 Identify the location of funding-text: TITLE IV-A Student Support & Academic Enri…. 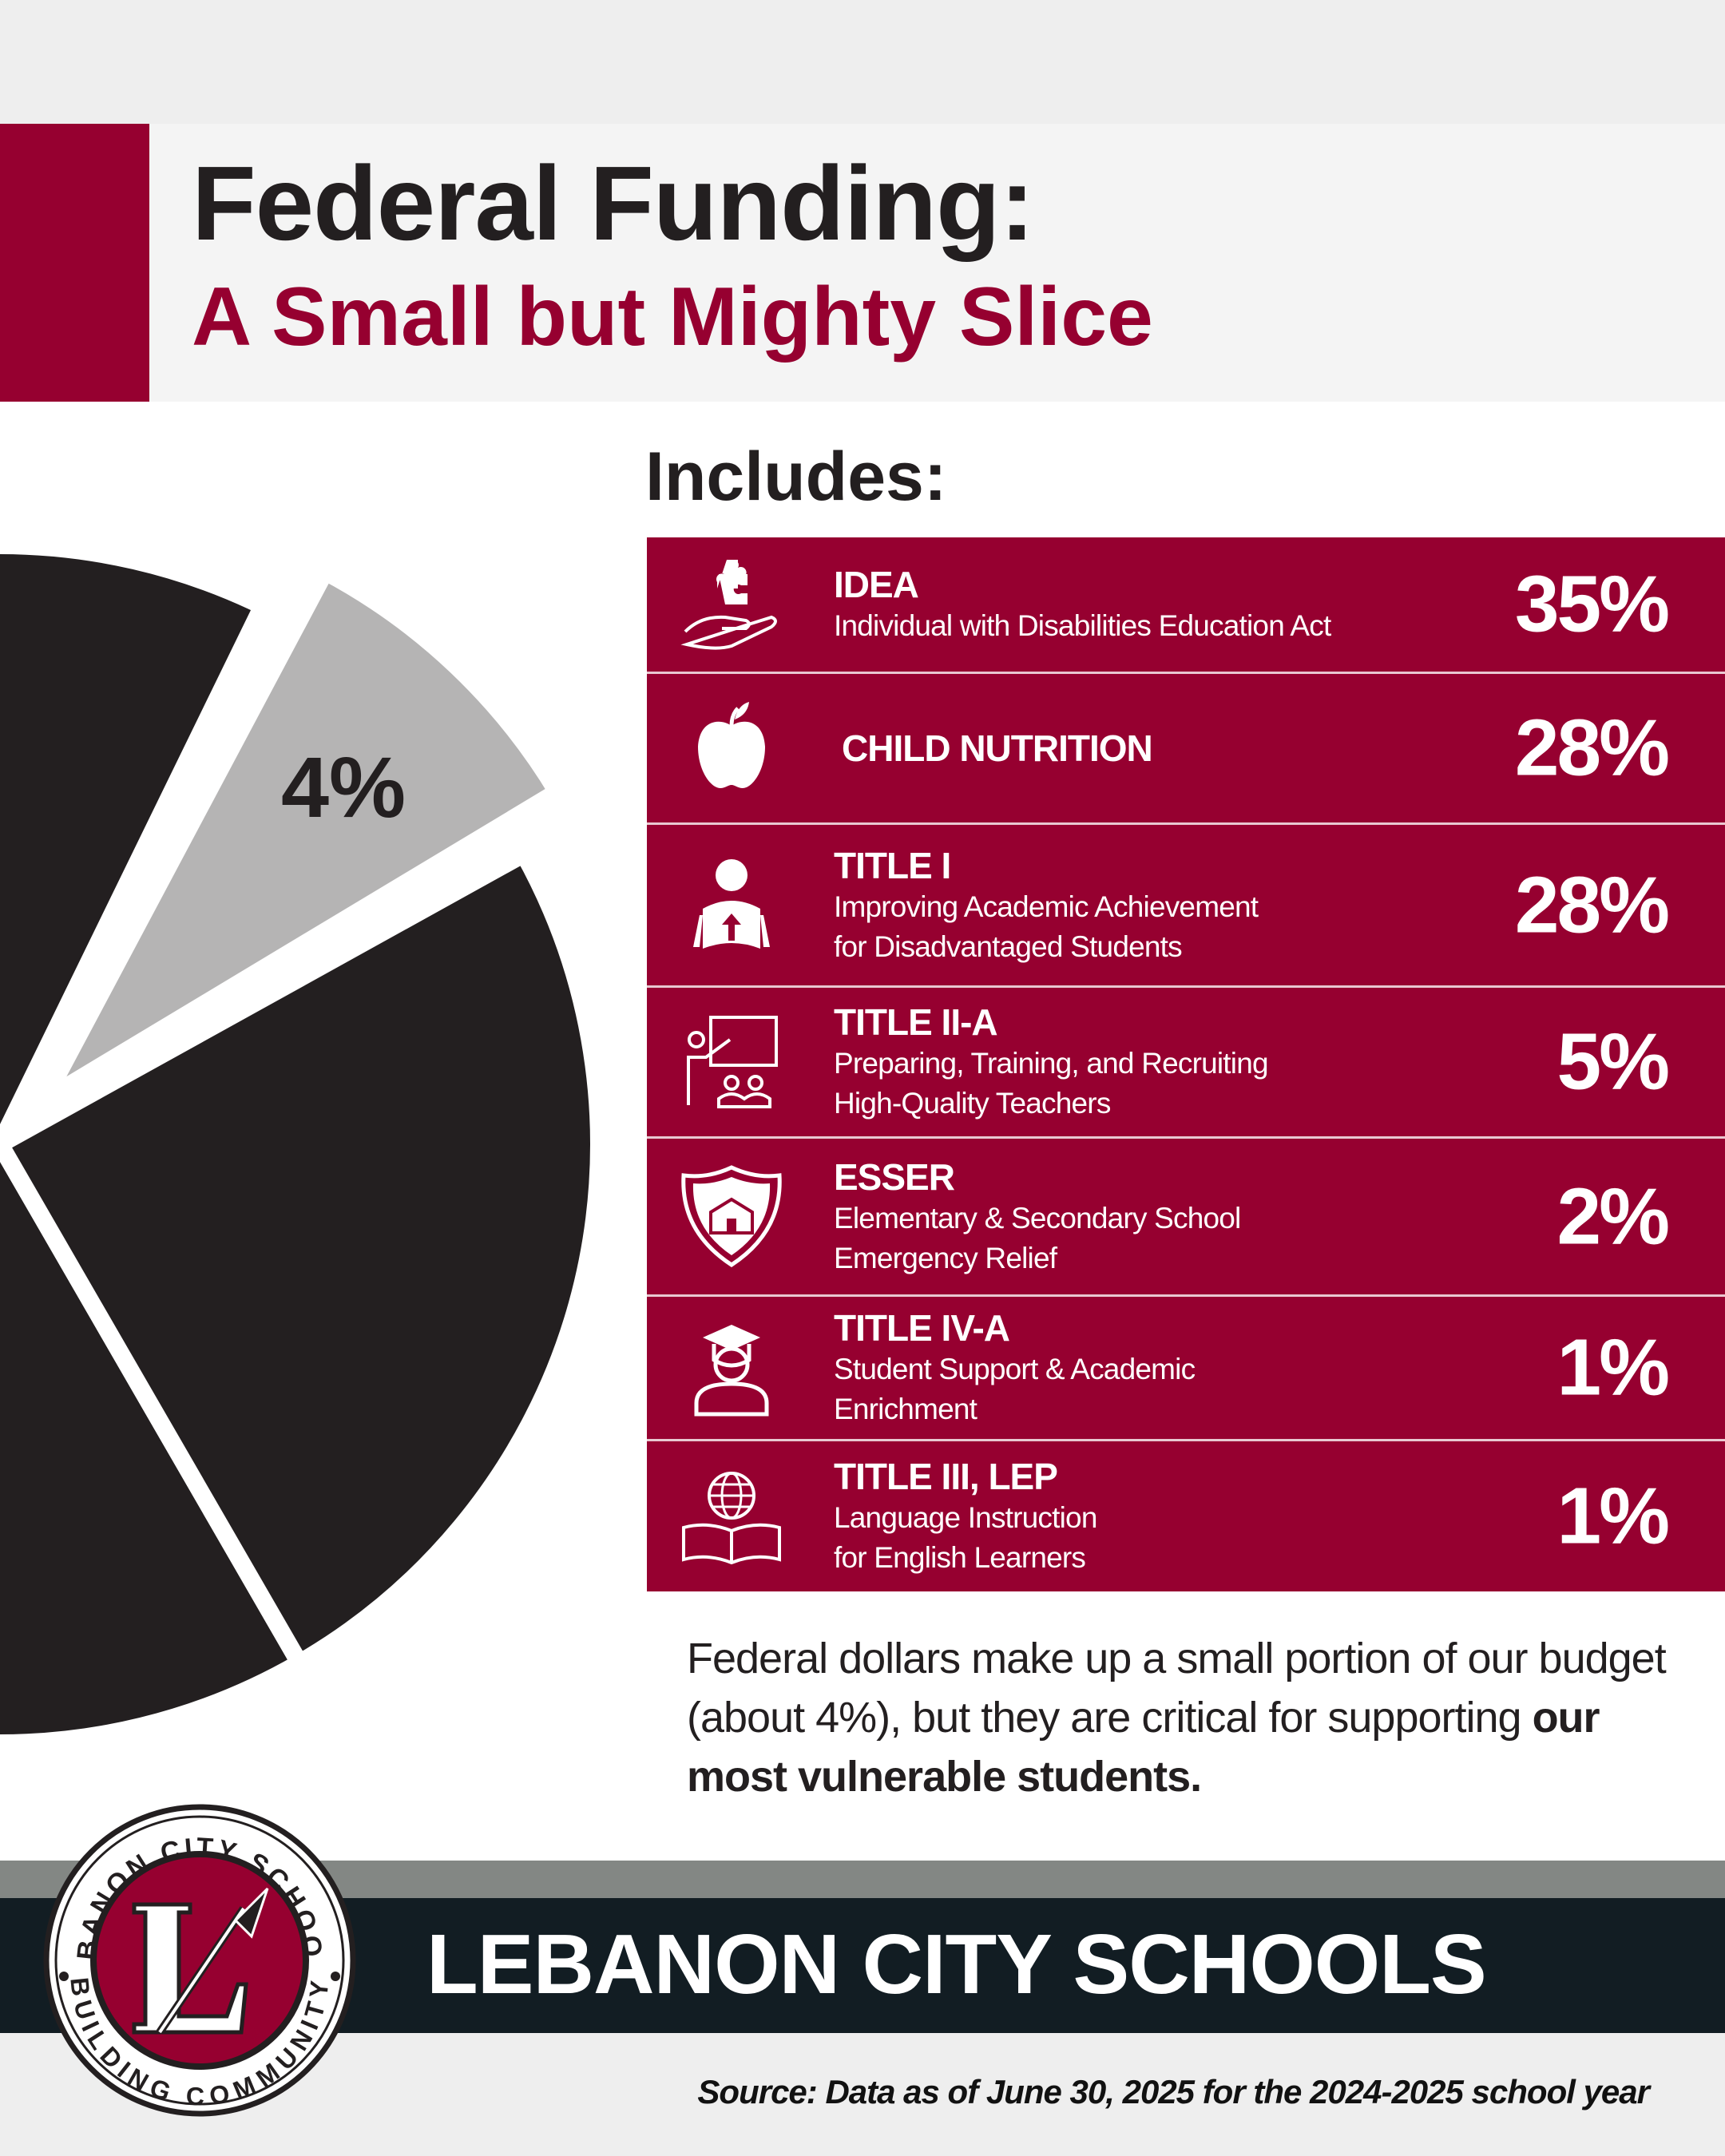
(1015, 1367).